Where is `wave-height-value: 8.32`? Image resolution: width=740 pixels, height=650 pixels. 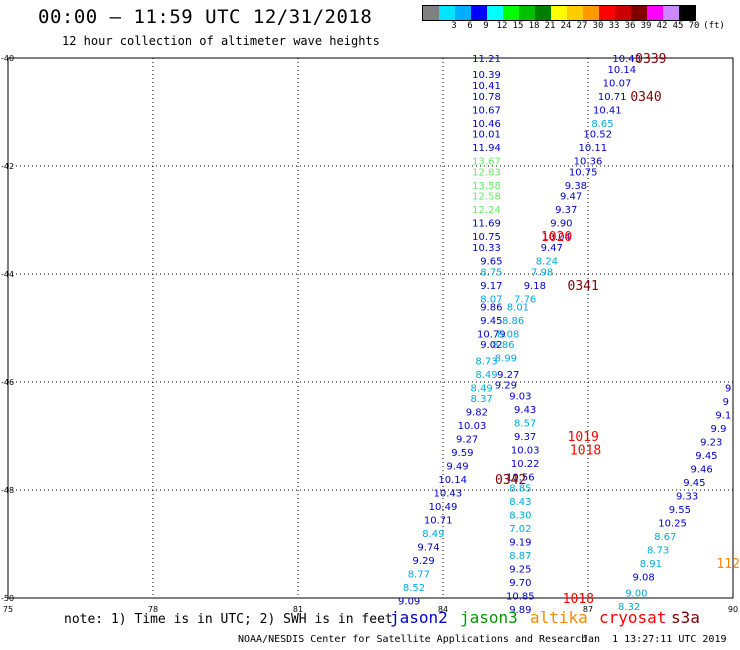
wave-height-value: 8.32 is located at coordinates (629, 607).